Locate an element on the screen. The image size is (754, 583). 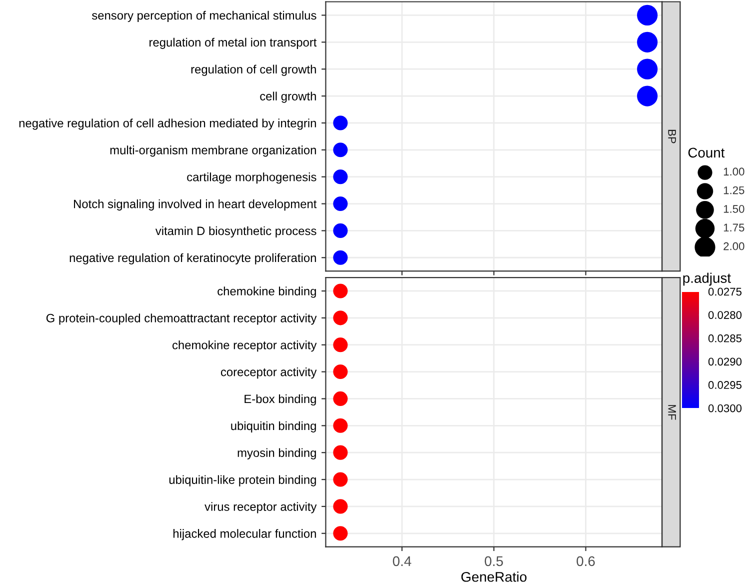
legend-label: 1.50 is located at coordinates (734, 208).